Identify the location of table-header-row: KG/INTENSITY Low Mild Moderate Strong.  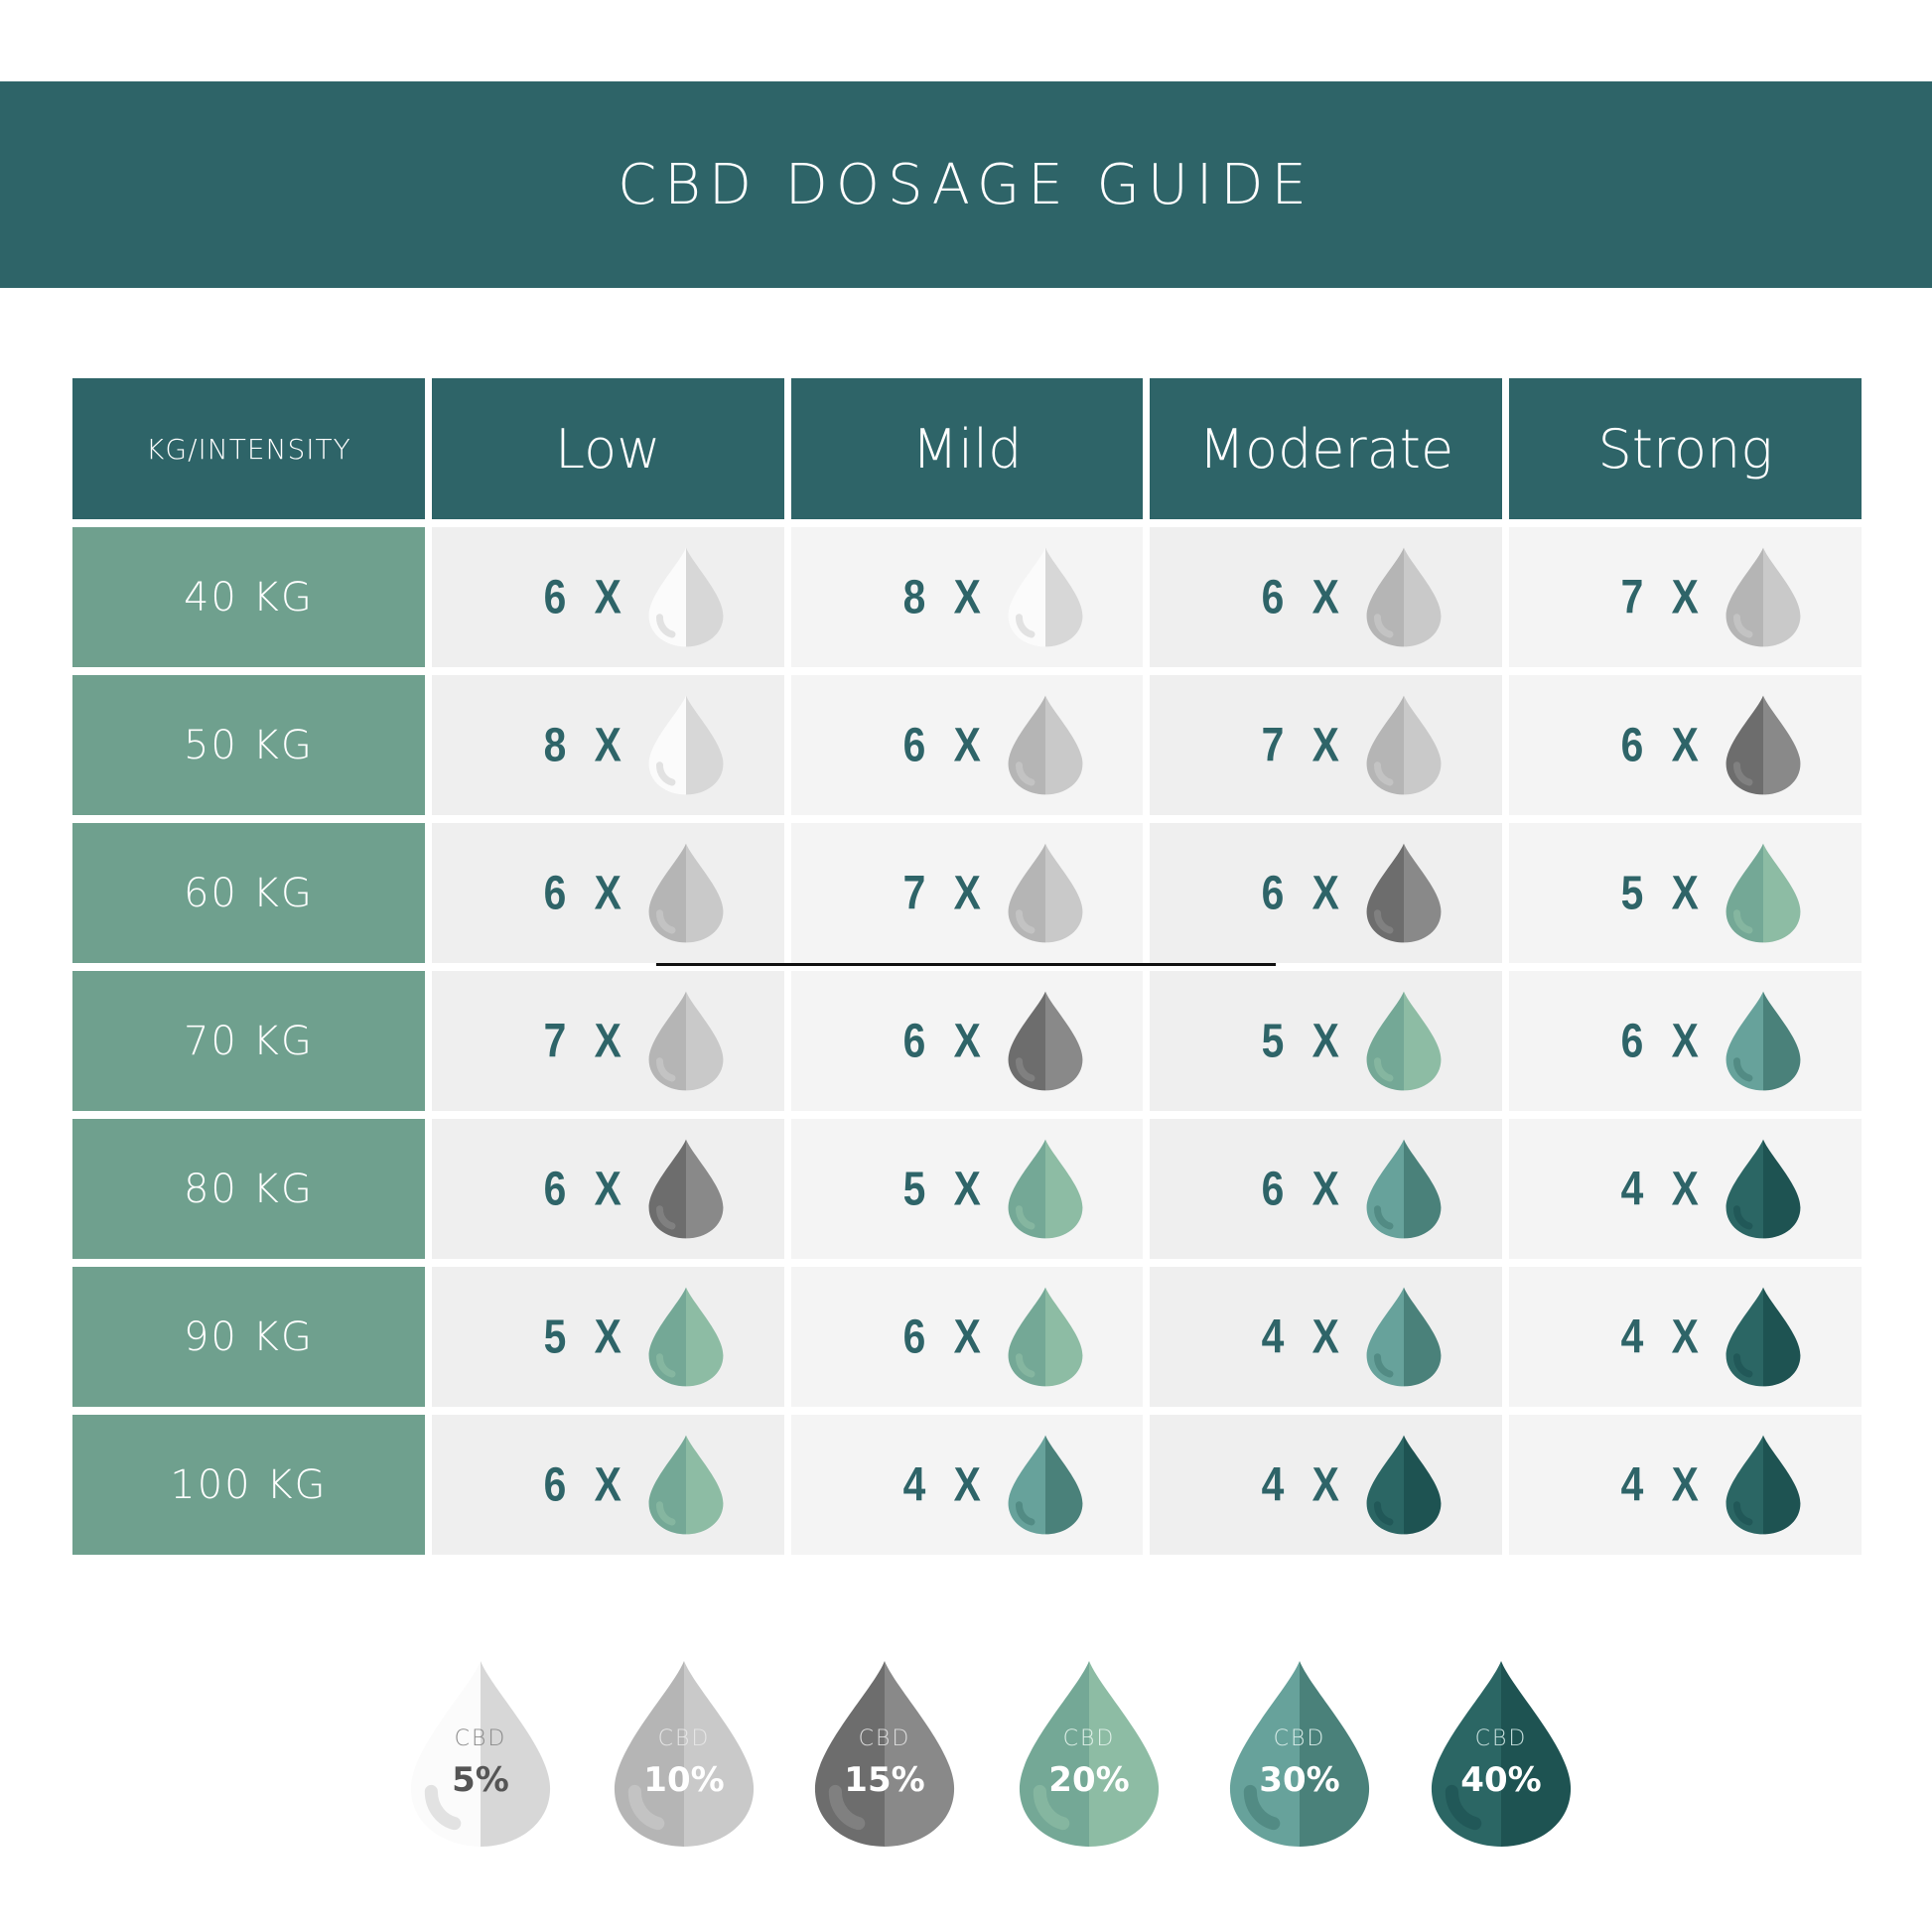
(967, 448).